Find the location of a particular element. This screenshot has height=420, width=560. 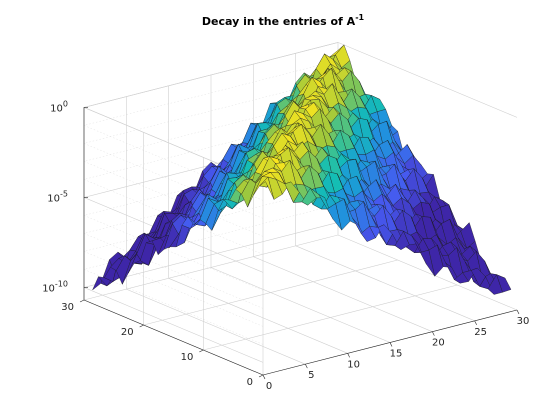

y-tick-label: 20 is located at coordinates (127, 332).